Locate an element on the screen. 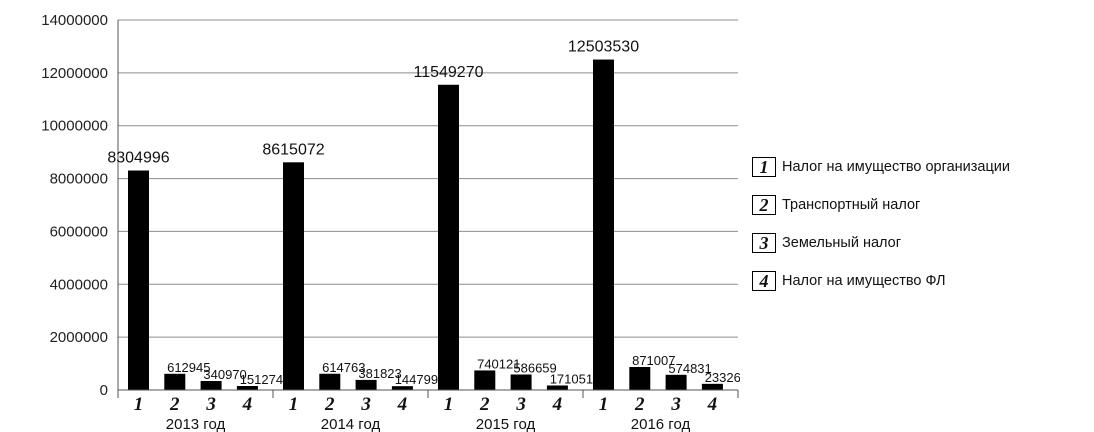 The height and width of the screenshot is (432, 1094). legend-number-3: 3 is located at coordinates (764, 243).